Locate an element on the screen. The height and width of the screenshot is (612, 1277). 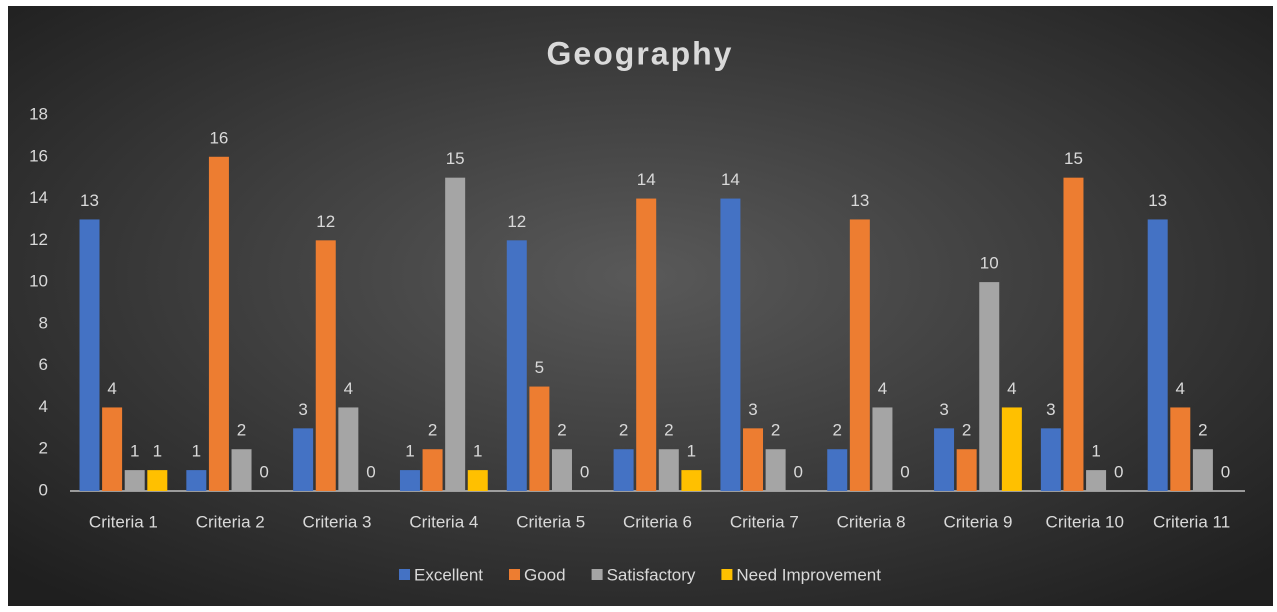
y-tick-label: 10 is located at coordinates (38, 281).